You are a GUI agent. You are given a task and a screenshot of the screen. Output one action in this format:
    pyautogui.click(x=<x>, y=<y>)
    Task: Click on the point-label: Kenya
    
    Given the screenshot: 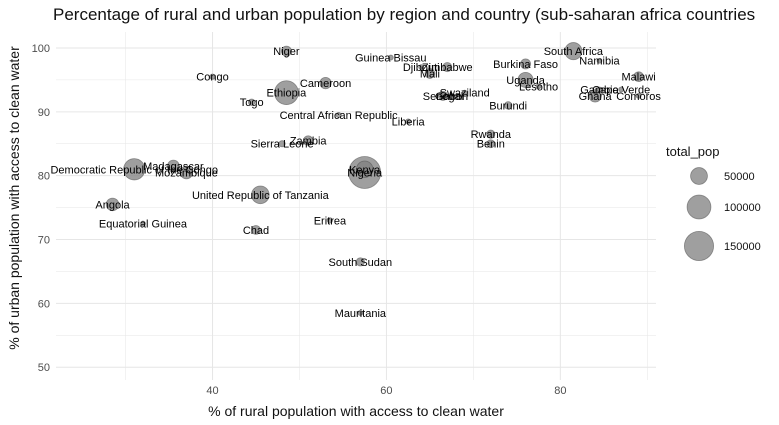 What is the action you would take?
    pyautogui.click(x=365, y=170)
    